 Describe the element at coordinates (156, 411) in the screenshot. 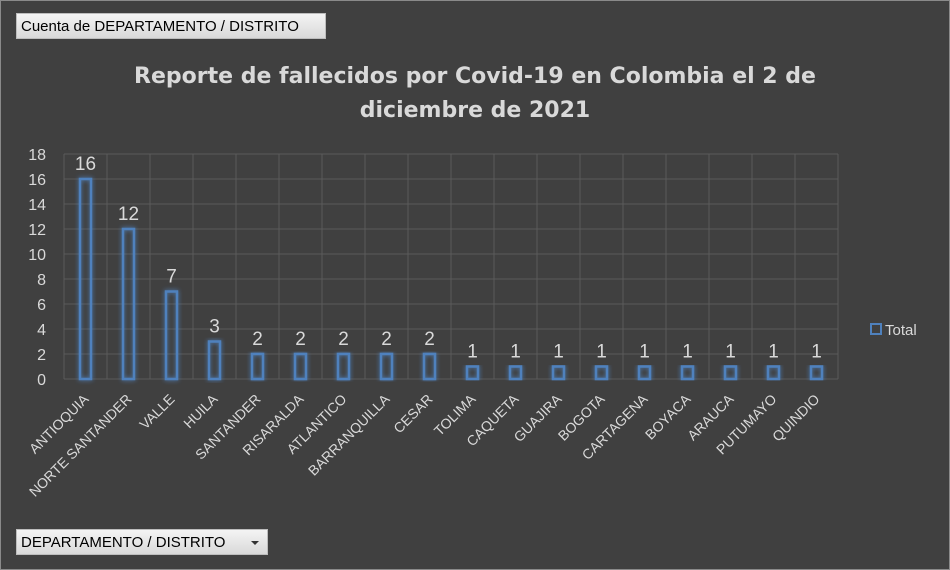

I see `x-tick-label: VALLE` at that location.